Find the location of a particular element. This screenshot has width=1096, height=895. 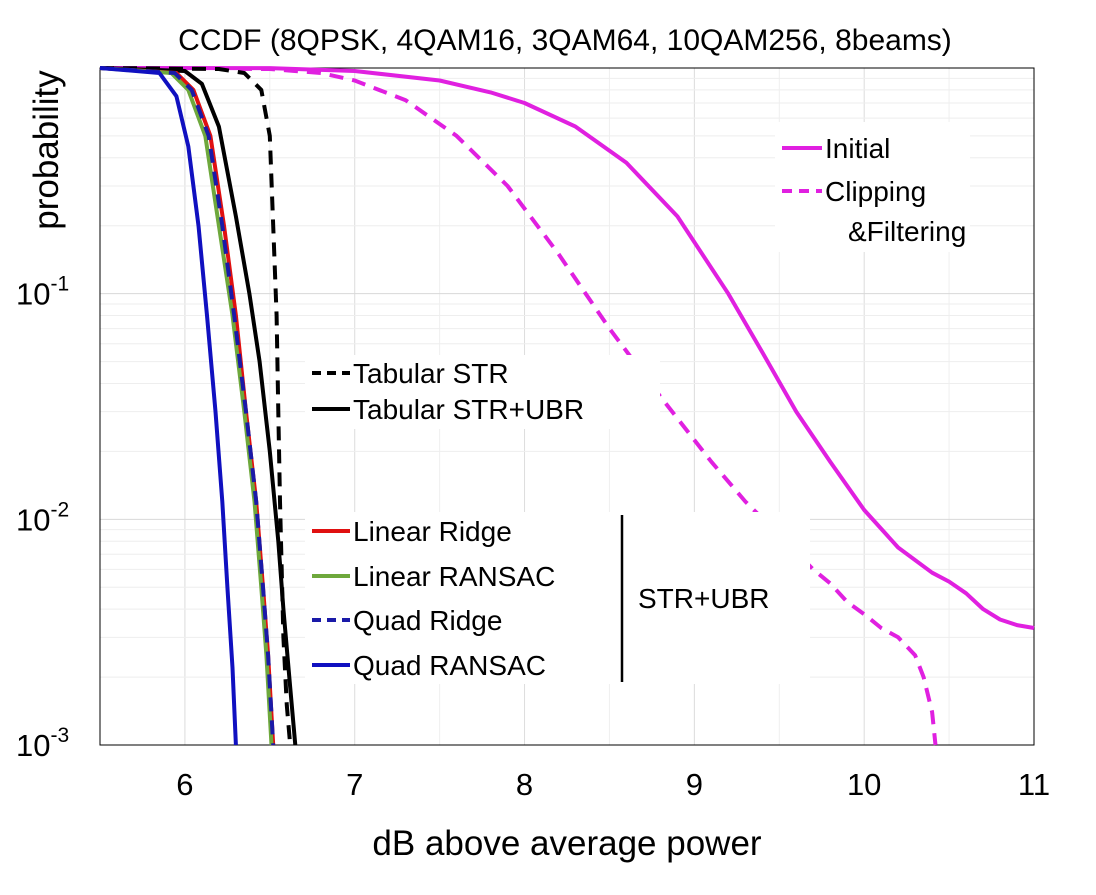

legend-magenta-background is located at coordinates (872, 187).